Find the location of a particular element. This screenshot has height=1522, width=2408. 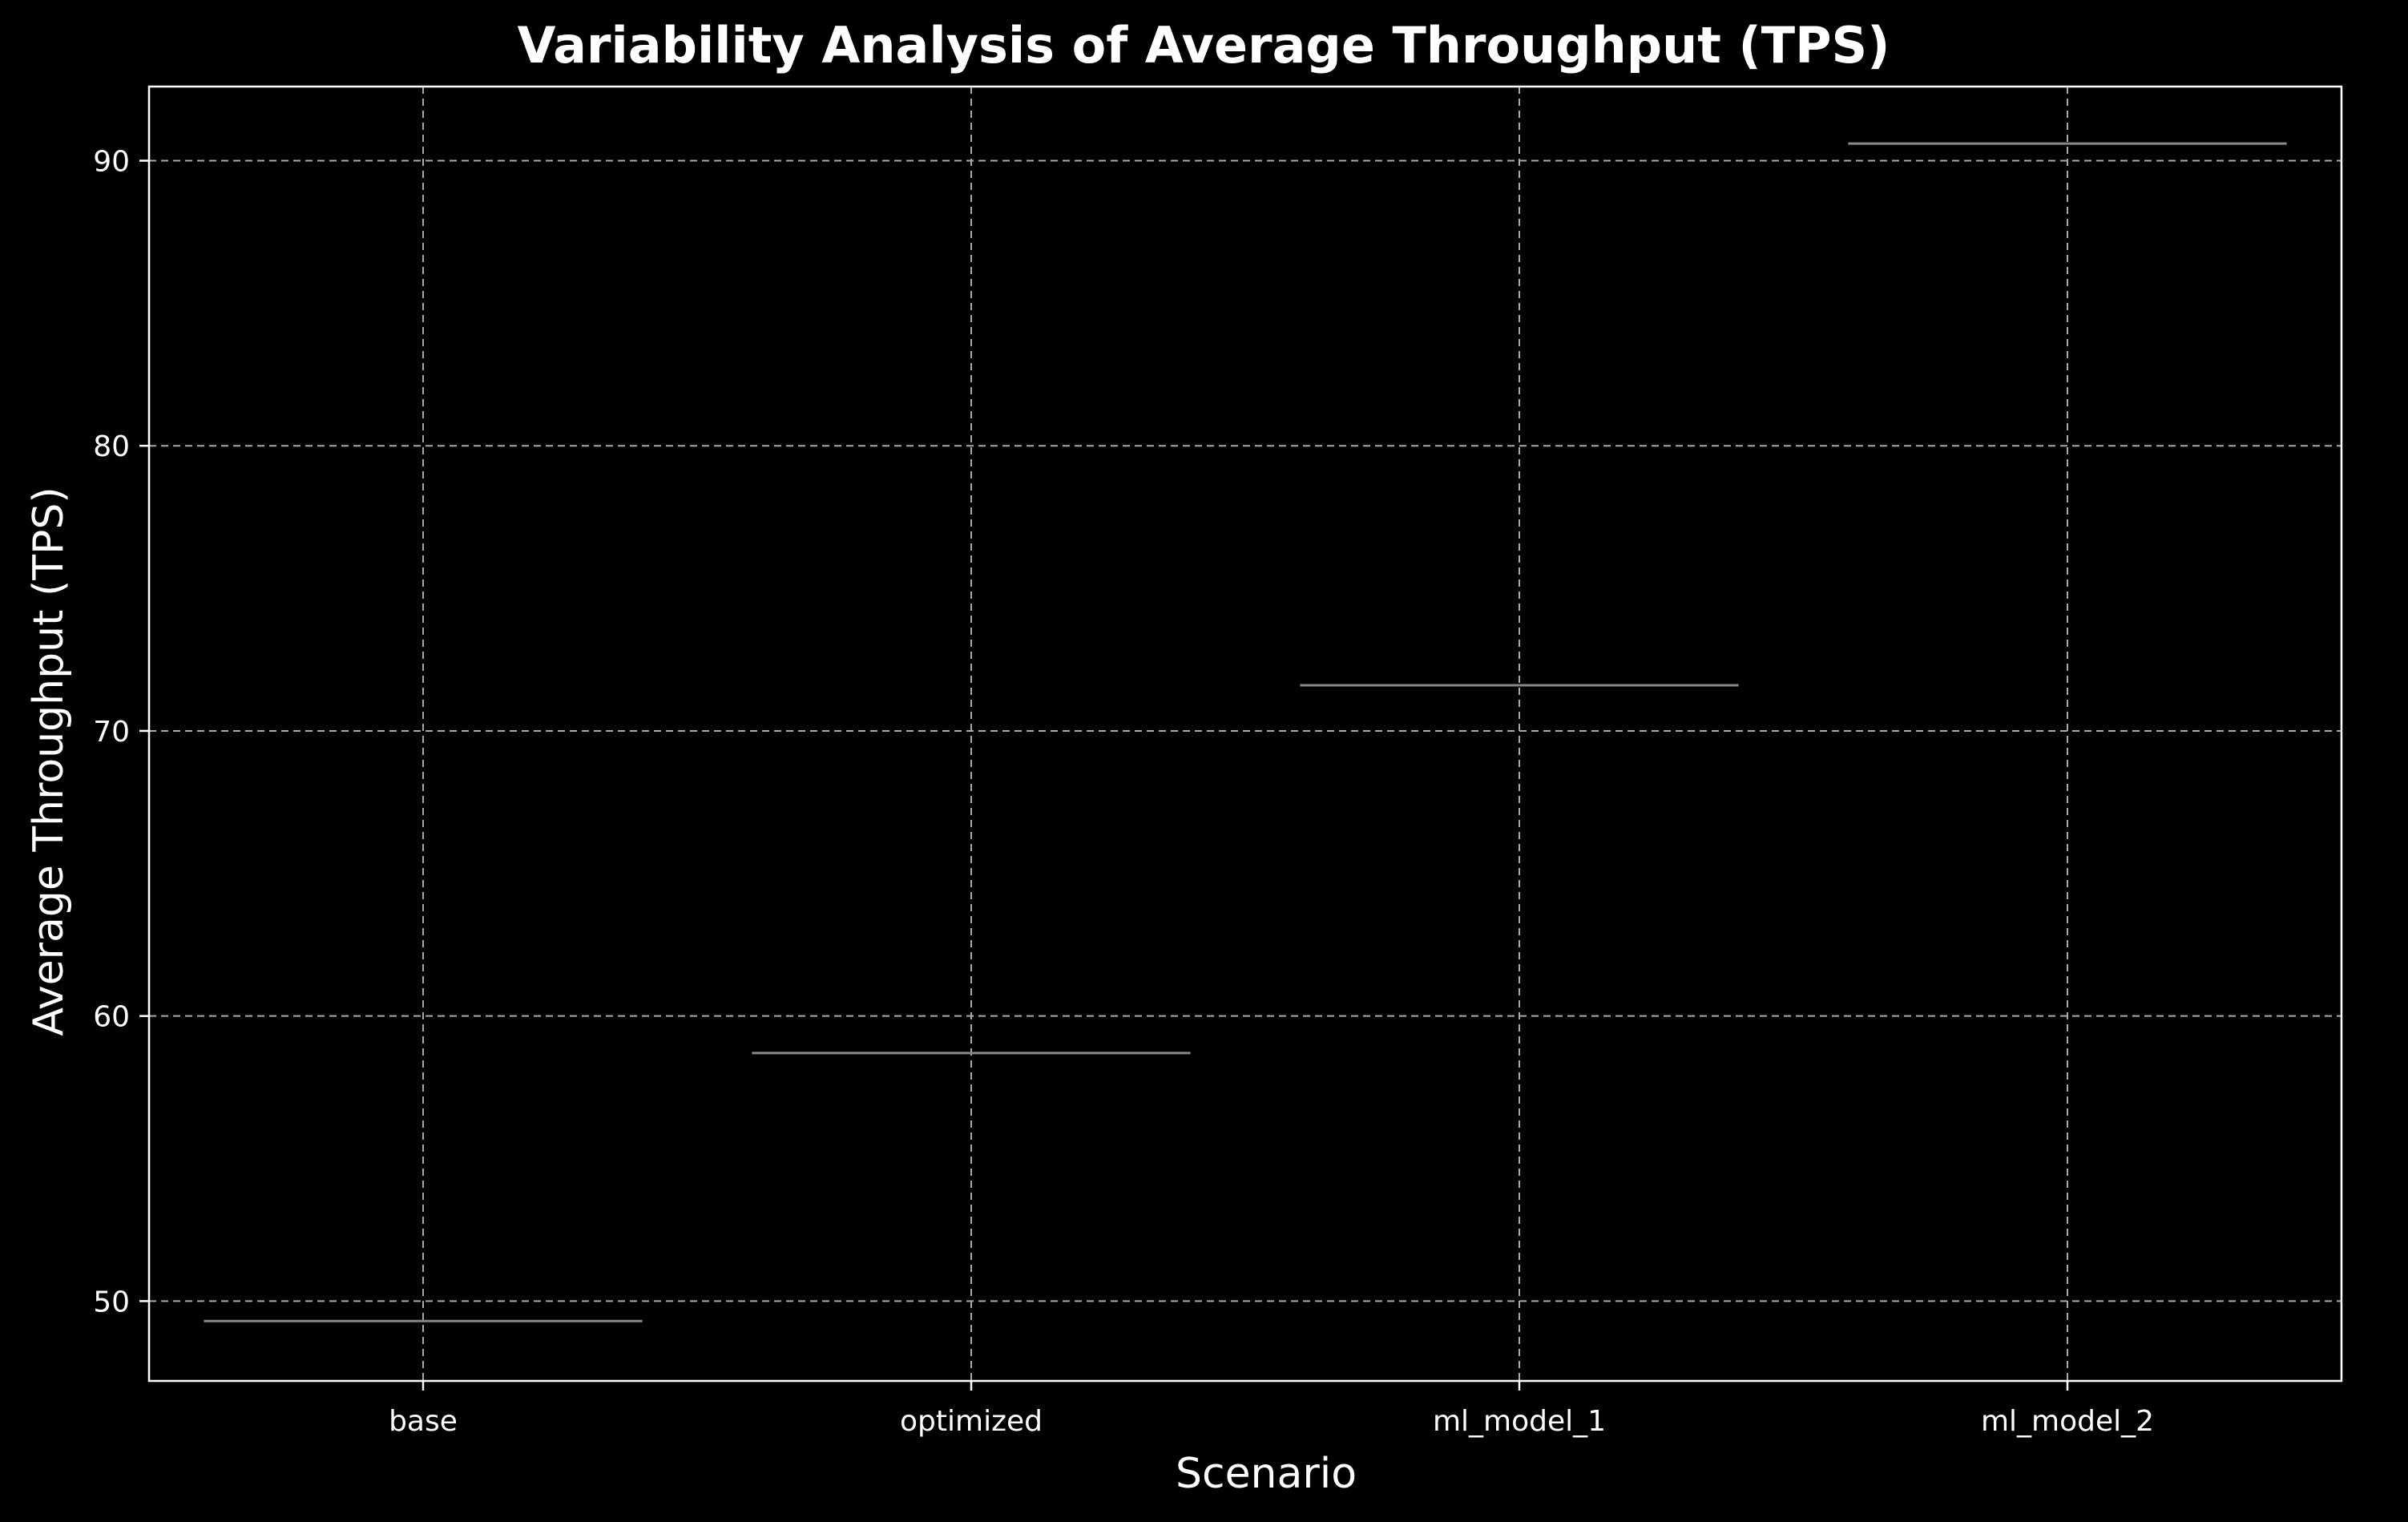

x-tick-label: optimized is located at coordinates (971, 1421).